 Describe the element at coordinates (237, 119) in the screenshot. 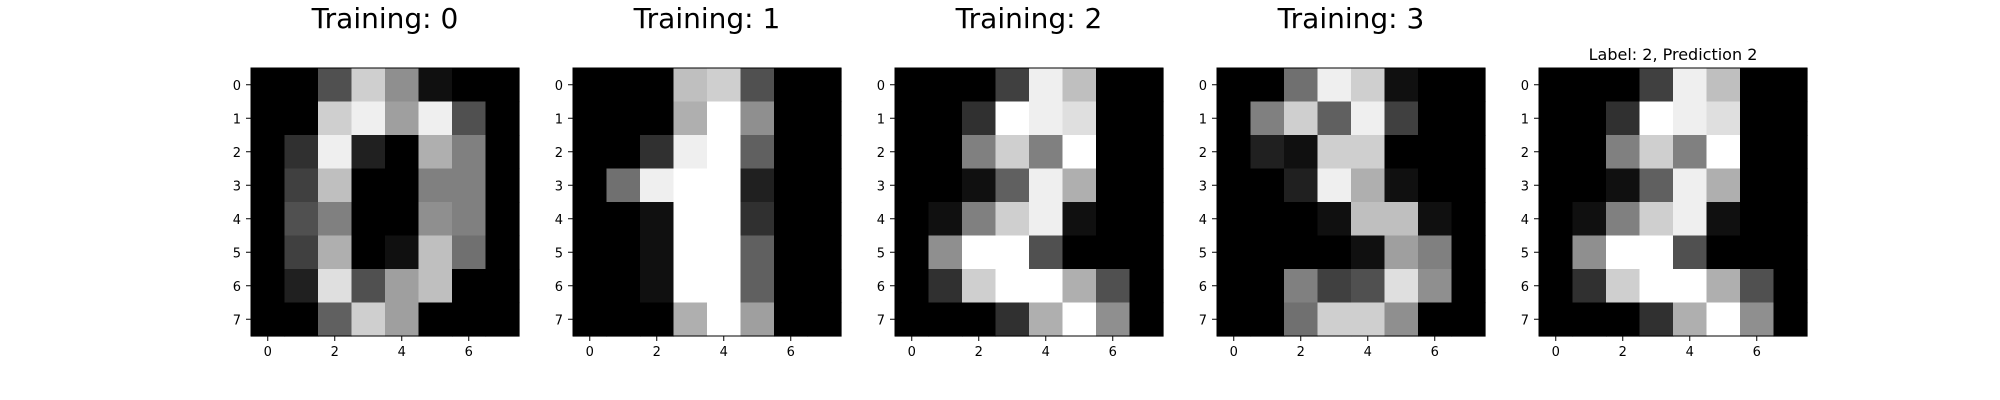

I see `y-tick-label: 1` at that location.